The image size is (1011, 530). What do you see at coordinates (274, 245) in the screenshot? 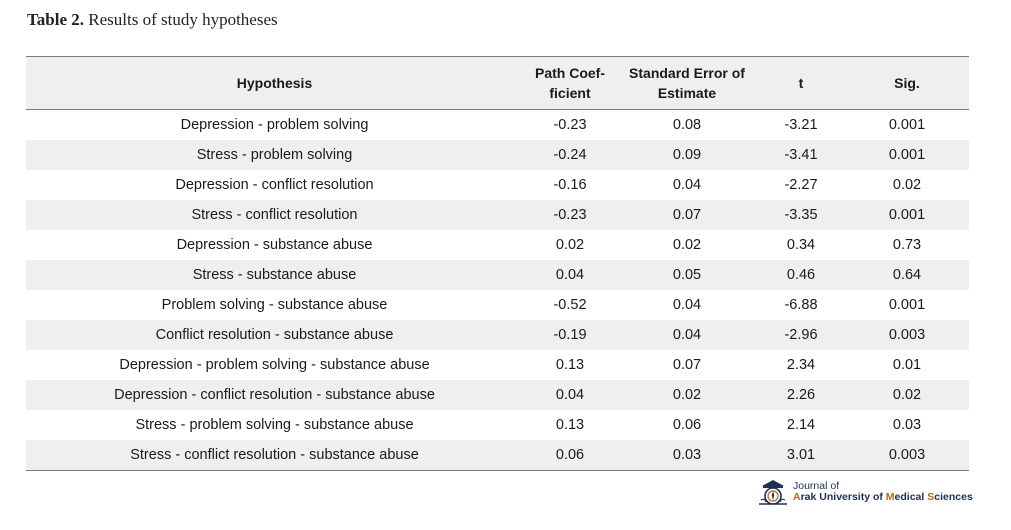
I see `cell-hypothesis: Depression - substance abuse` at bounding box center [274, 245].